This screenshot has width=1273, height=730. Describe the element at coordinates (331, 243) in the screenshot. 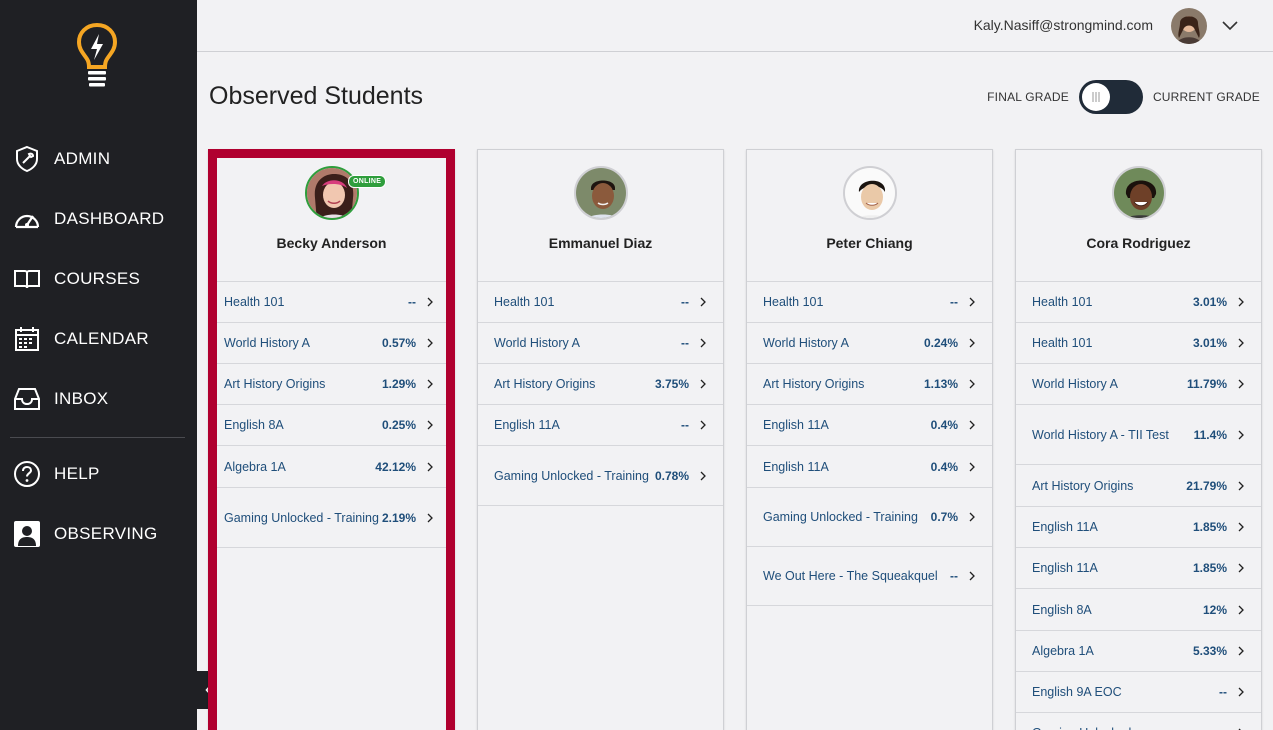

I see `student-name: Becky Anderson` at that location.